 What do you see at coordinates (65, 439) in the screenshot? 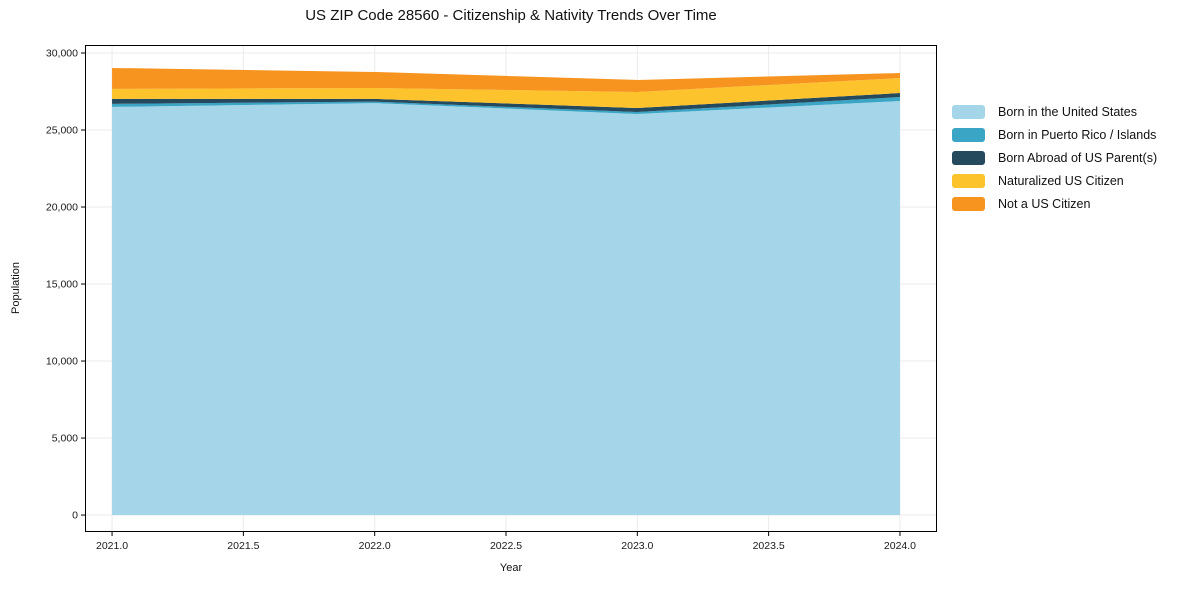
I see `y-tick-label: 5,000` at bounding box center [65, 439].